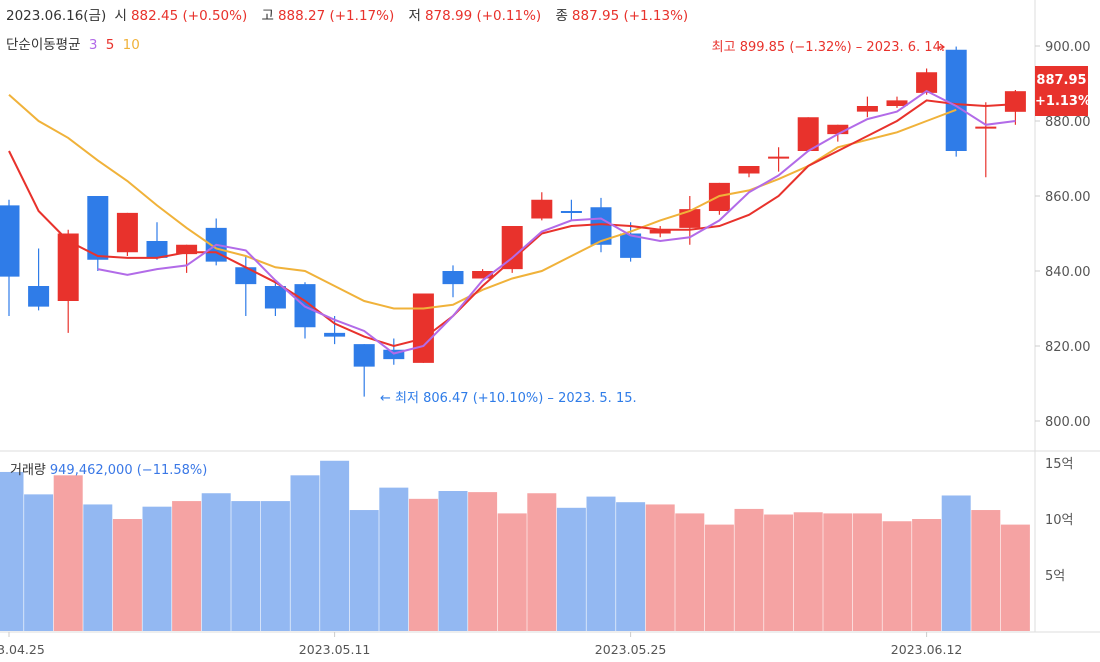  Describe the element at coordinates (1068, 197) in the screenshot. I see `y-tick-label: 860.00` at that location.